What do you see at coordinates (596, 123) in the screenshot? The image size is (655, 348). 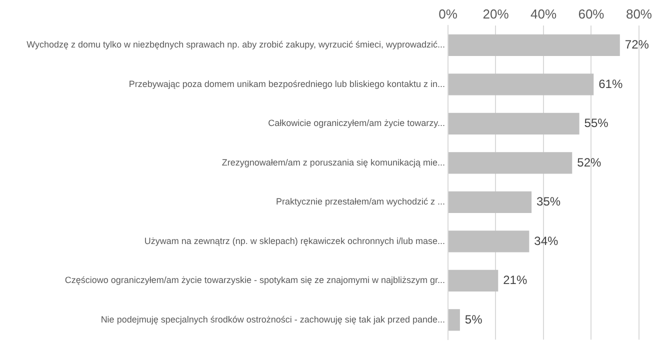 I see `data-label: 55%` at bounding box center [596, 123].